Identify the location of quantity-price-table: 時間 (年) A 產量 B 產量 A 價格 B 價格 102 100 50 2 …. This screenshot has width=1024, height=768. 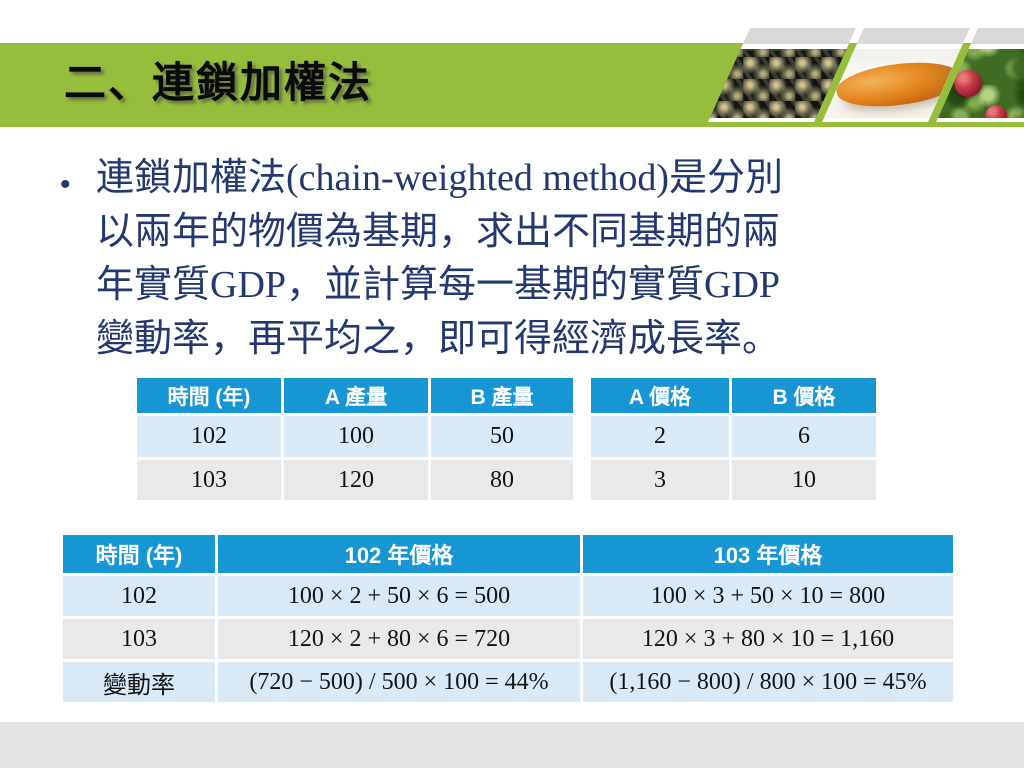
(506, 439).